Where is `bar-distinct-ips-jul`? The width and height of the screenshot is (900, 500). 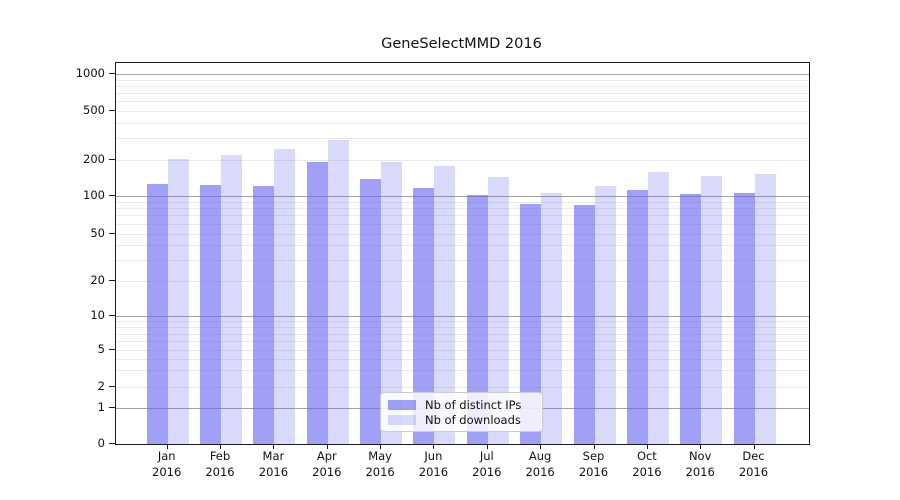
bar-distinct-ips-jul is located at coordinates (477, 319).